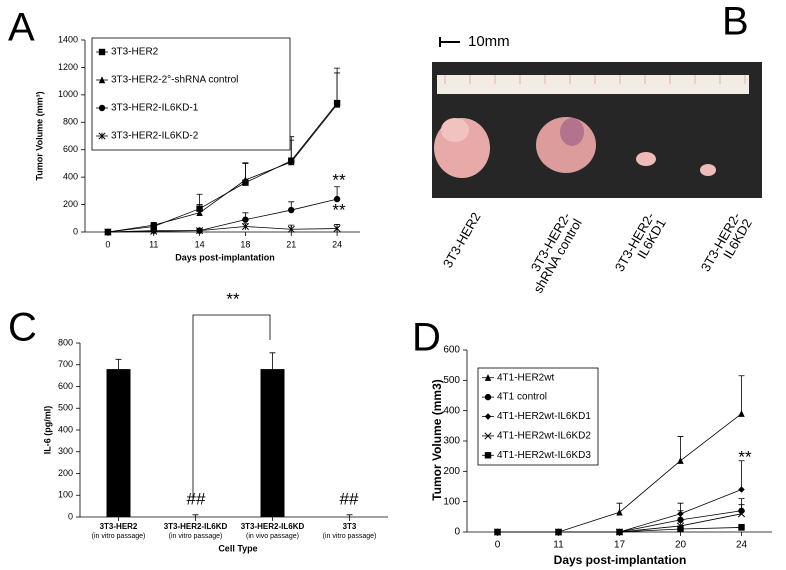 This screenshot has height=570, width=786. What do you see at coordinates (525, 377) in the screenshot?
I see `legend-label: 4T1-HER2wt` at bounding box center [525, 377].